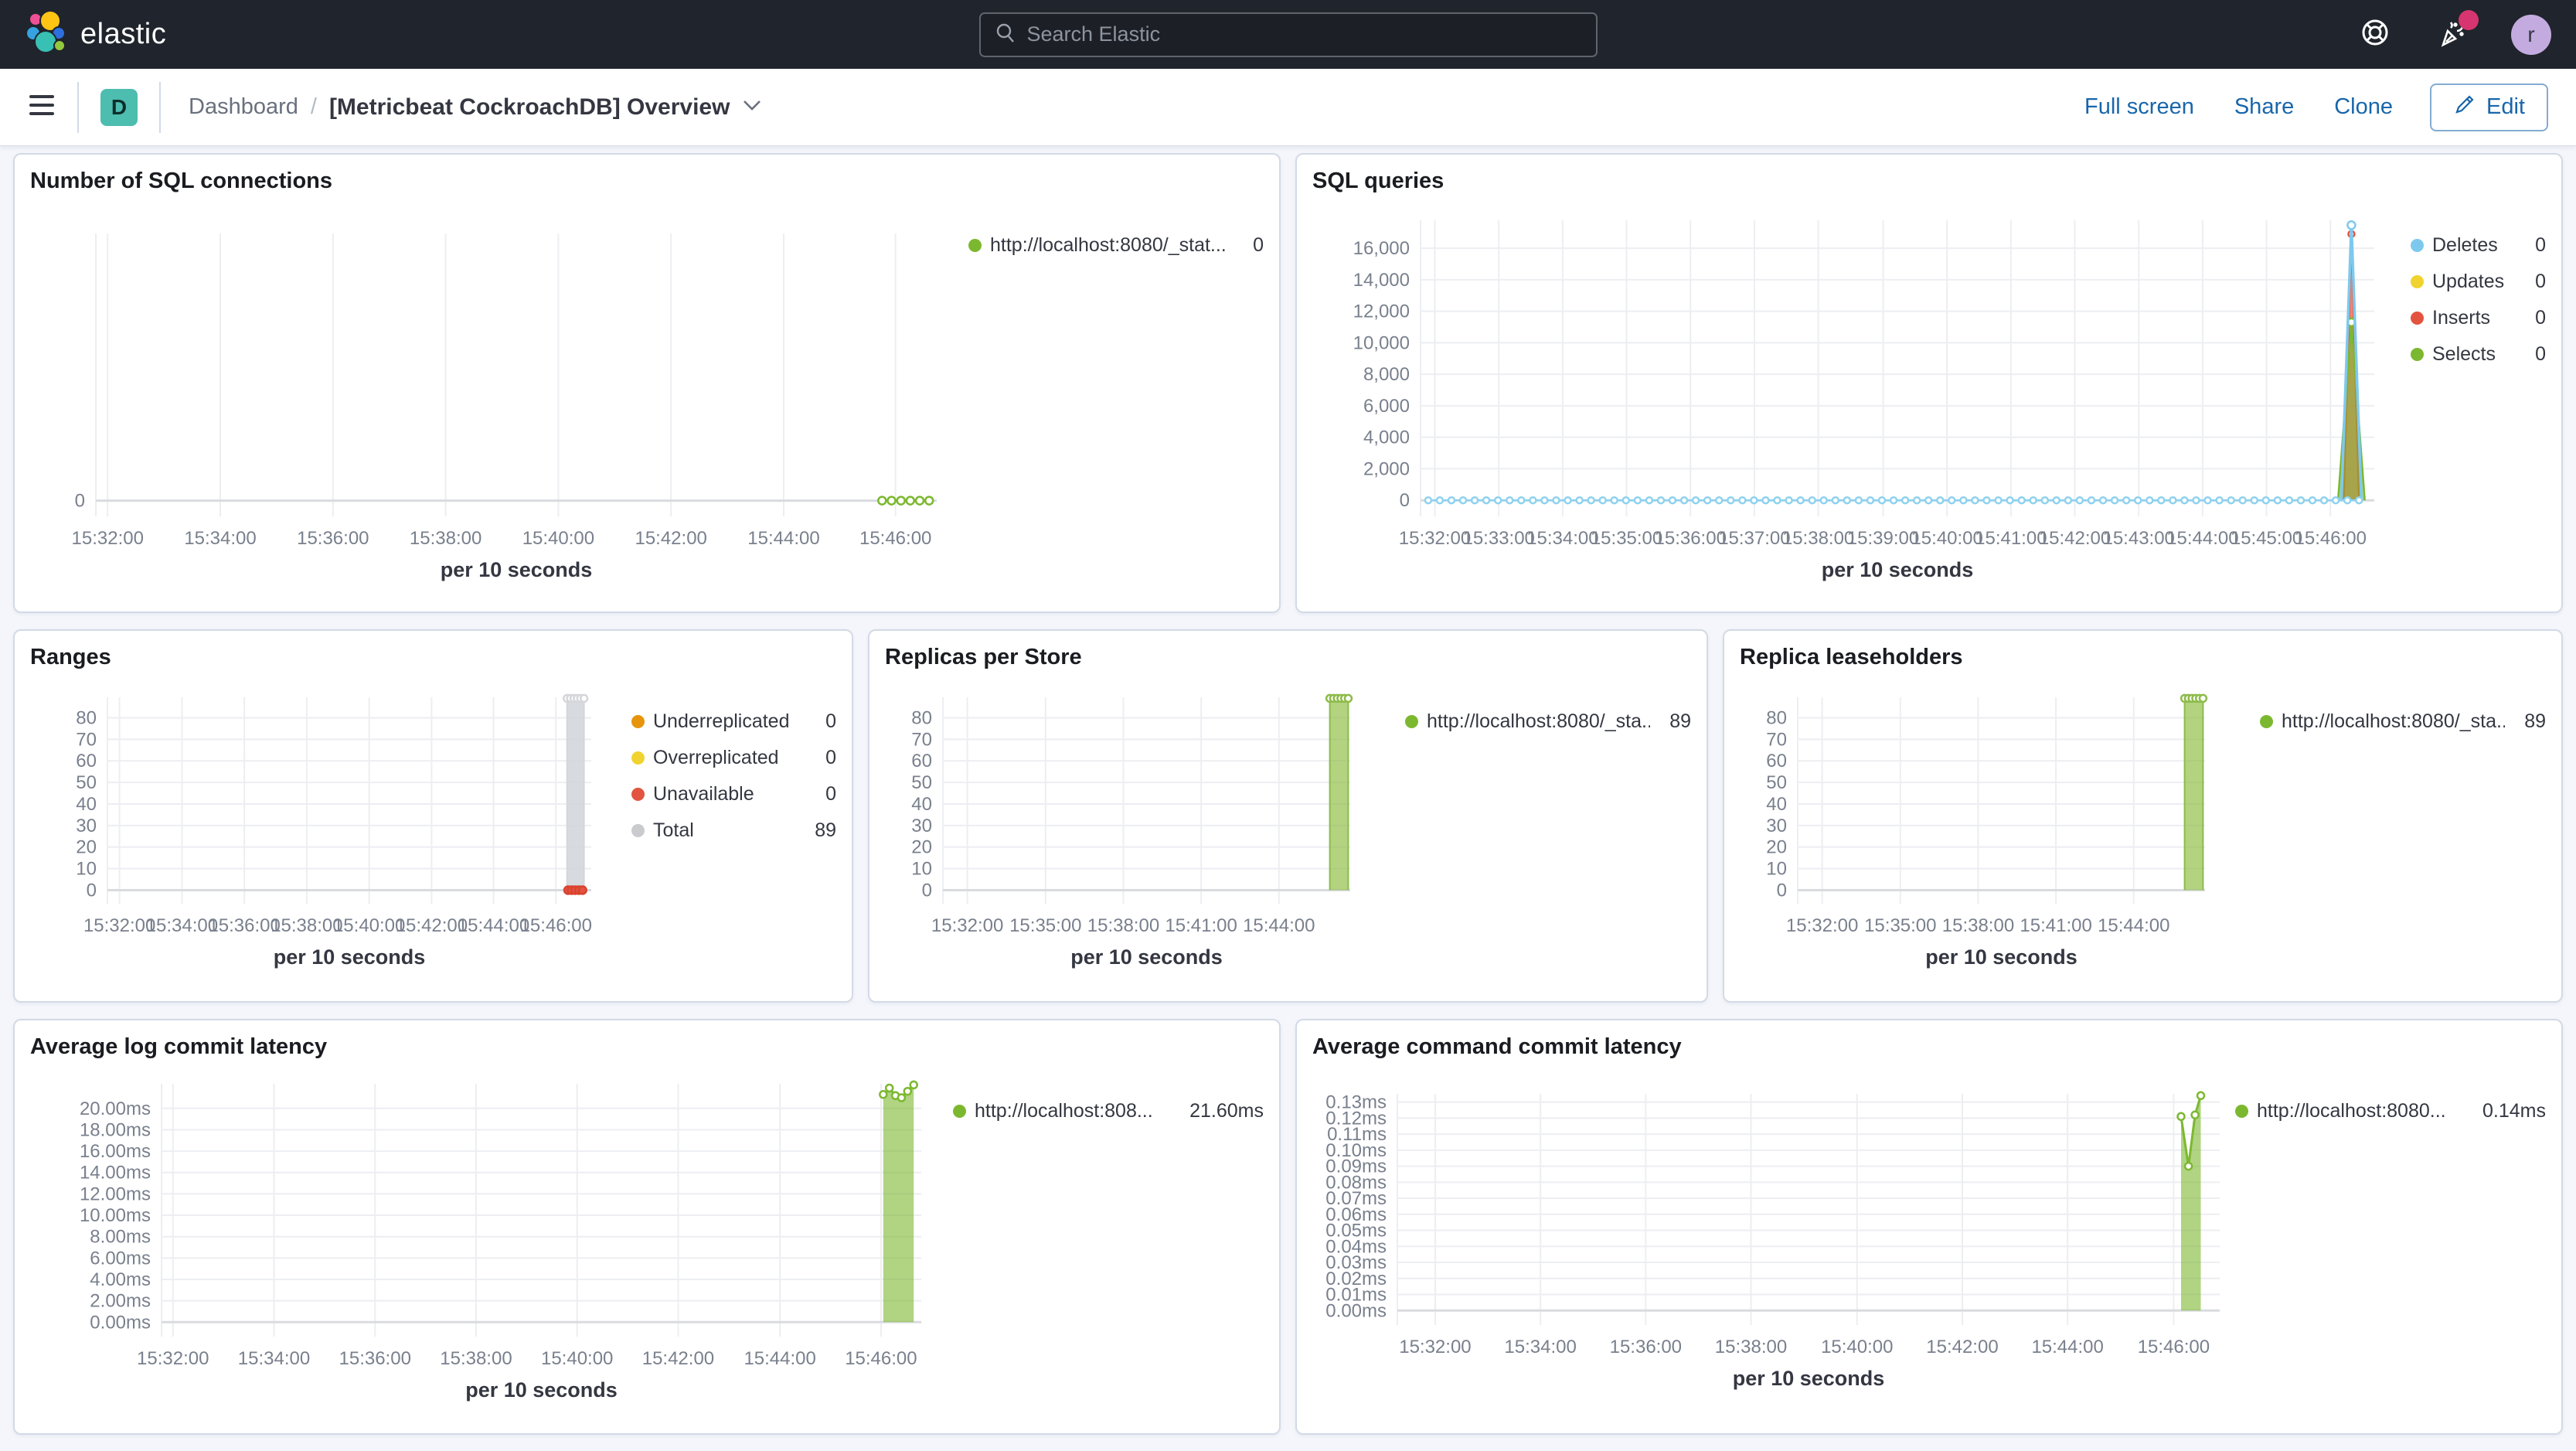 This screenshot has height=1451, width=2576. I want to click on clone-link: Clone, so click(2364, 106).